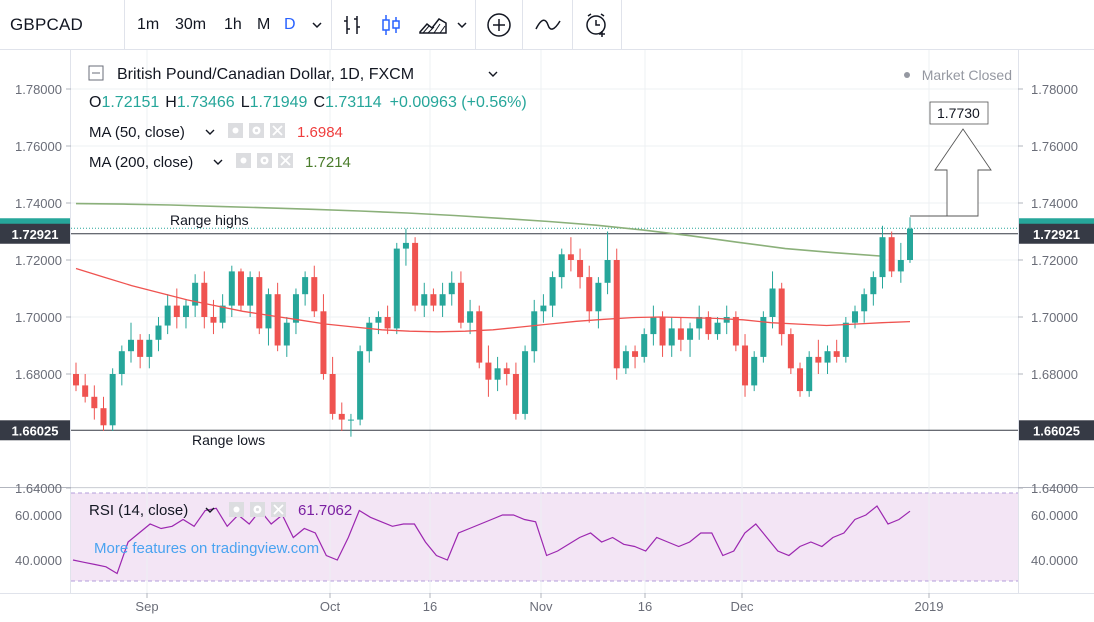 Image resolution: width=1094 pixels, height=622 pixels. I want to click on indicators-icon, so click(548, 25).